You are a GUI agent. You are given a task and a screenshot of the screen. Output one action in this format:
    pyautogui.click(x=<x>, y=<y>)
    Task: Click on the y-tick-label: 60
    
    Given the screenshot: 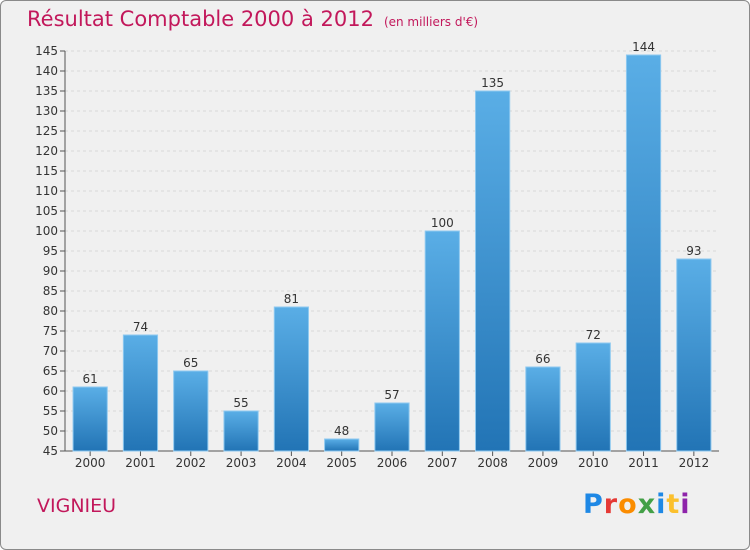 What is the action you would take?
    pyautogui.click(x=50, y=391)
    